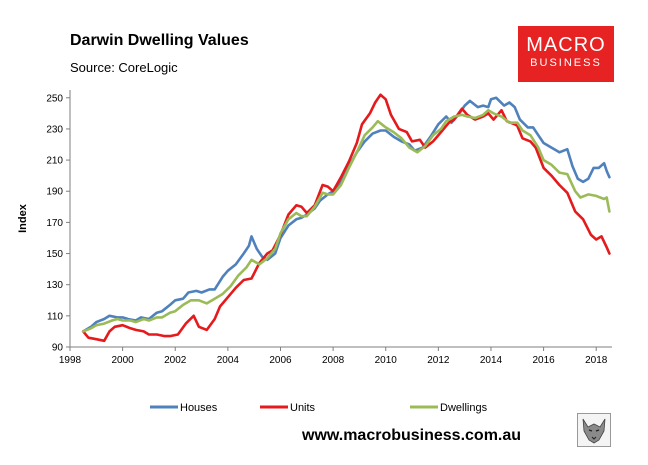 The height and width of the screenshot is (465, 648). I want to click on website-url: www.macrobusiness.com.au, so click(412, 435).